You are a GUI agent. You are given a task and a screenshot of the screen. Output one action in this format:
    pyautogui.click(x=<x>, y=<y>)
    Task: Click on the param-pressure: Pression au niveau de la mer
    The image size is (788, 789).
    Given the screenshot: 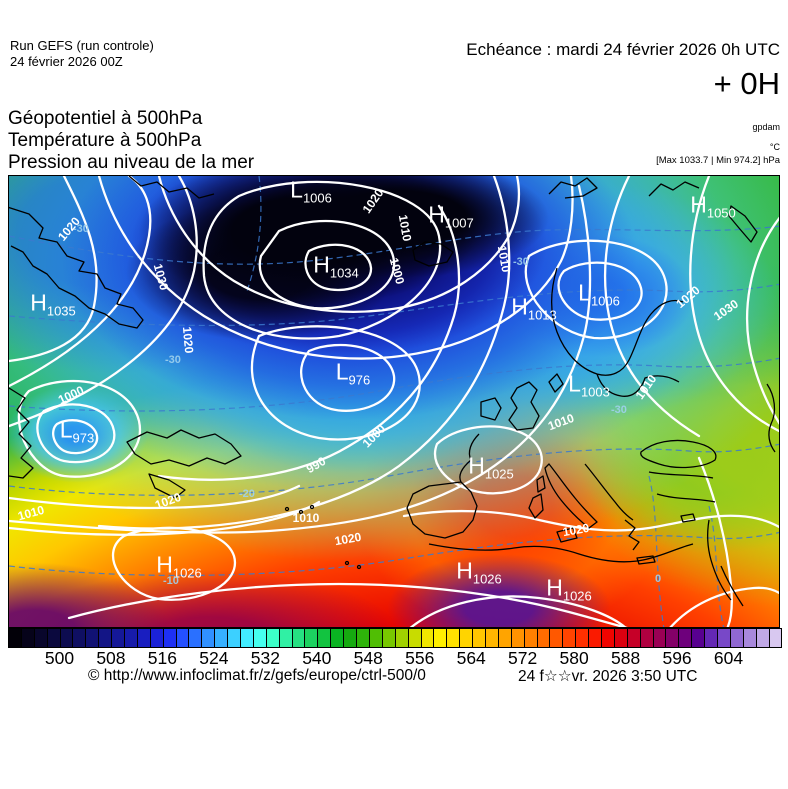 What is the action you would take?
    pyautogui.click(x=131, y=162)
    